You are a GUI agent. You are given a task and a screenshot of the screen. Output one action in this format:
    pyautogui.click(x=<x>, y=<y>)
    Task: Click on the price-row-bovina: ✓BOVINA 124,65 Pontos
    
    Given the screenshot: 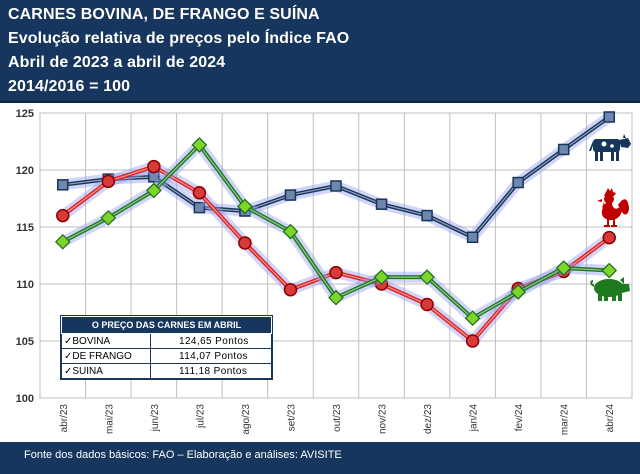 What is the action you would take?
    pyautogui.click(x=166, y=341)
    